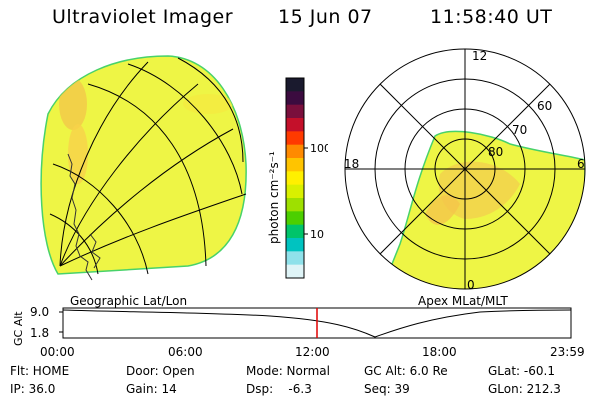 The height and width of the screenshot is (400, 600). What do you see at coordinates (160, 371) in the screenshot?
I see `door-status: Door: Open` at bounding box center [160, 371].